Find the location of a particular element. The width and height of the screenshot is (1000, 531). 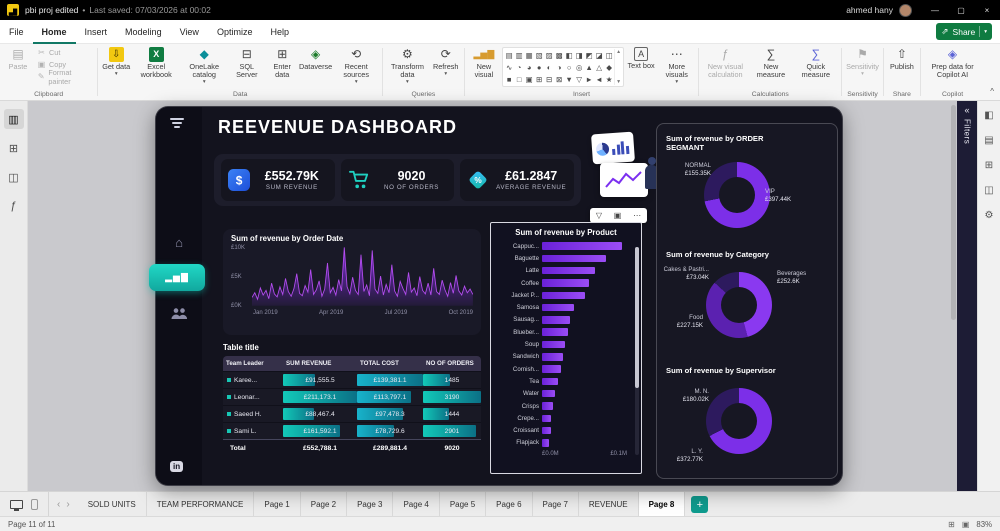

more-options-icon: ⋯ is located at coordinates (637, 215).